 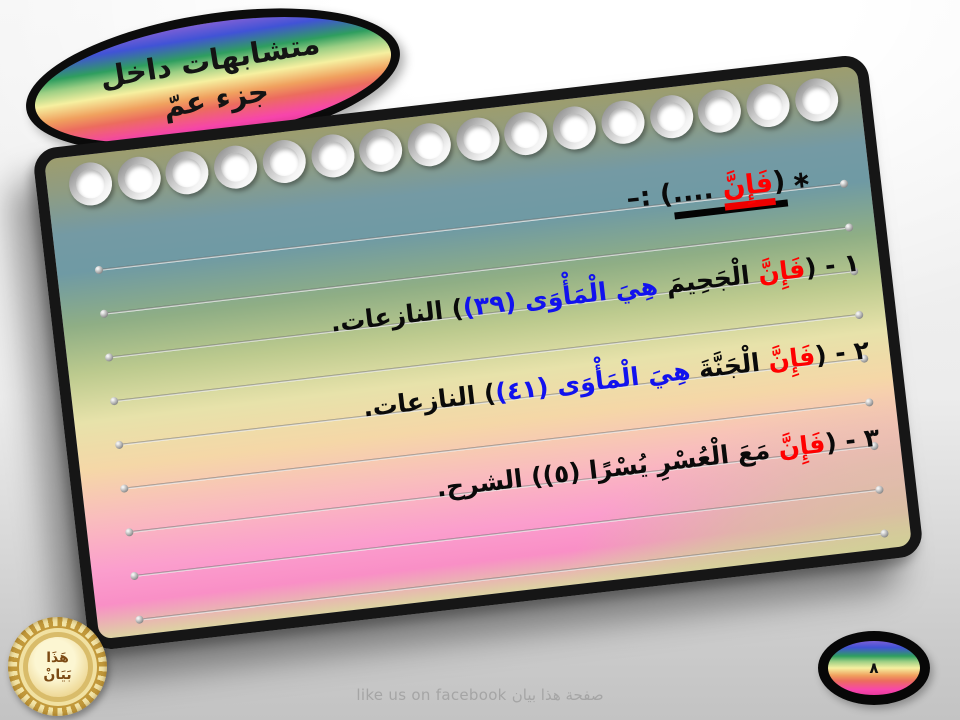 I want to click on page-number-bubble: ٨, so click(x=874, y=668).